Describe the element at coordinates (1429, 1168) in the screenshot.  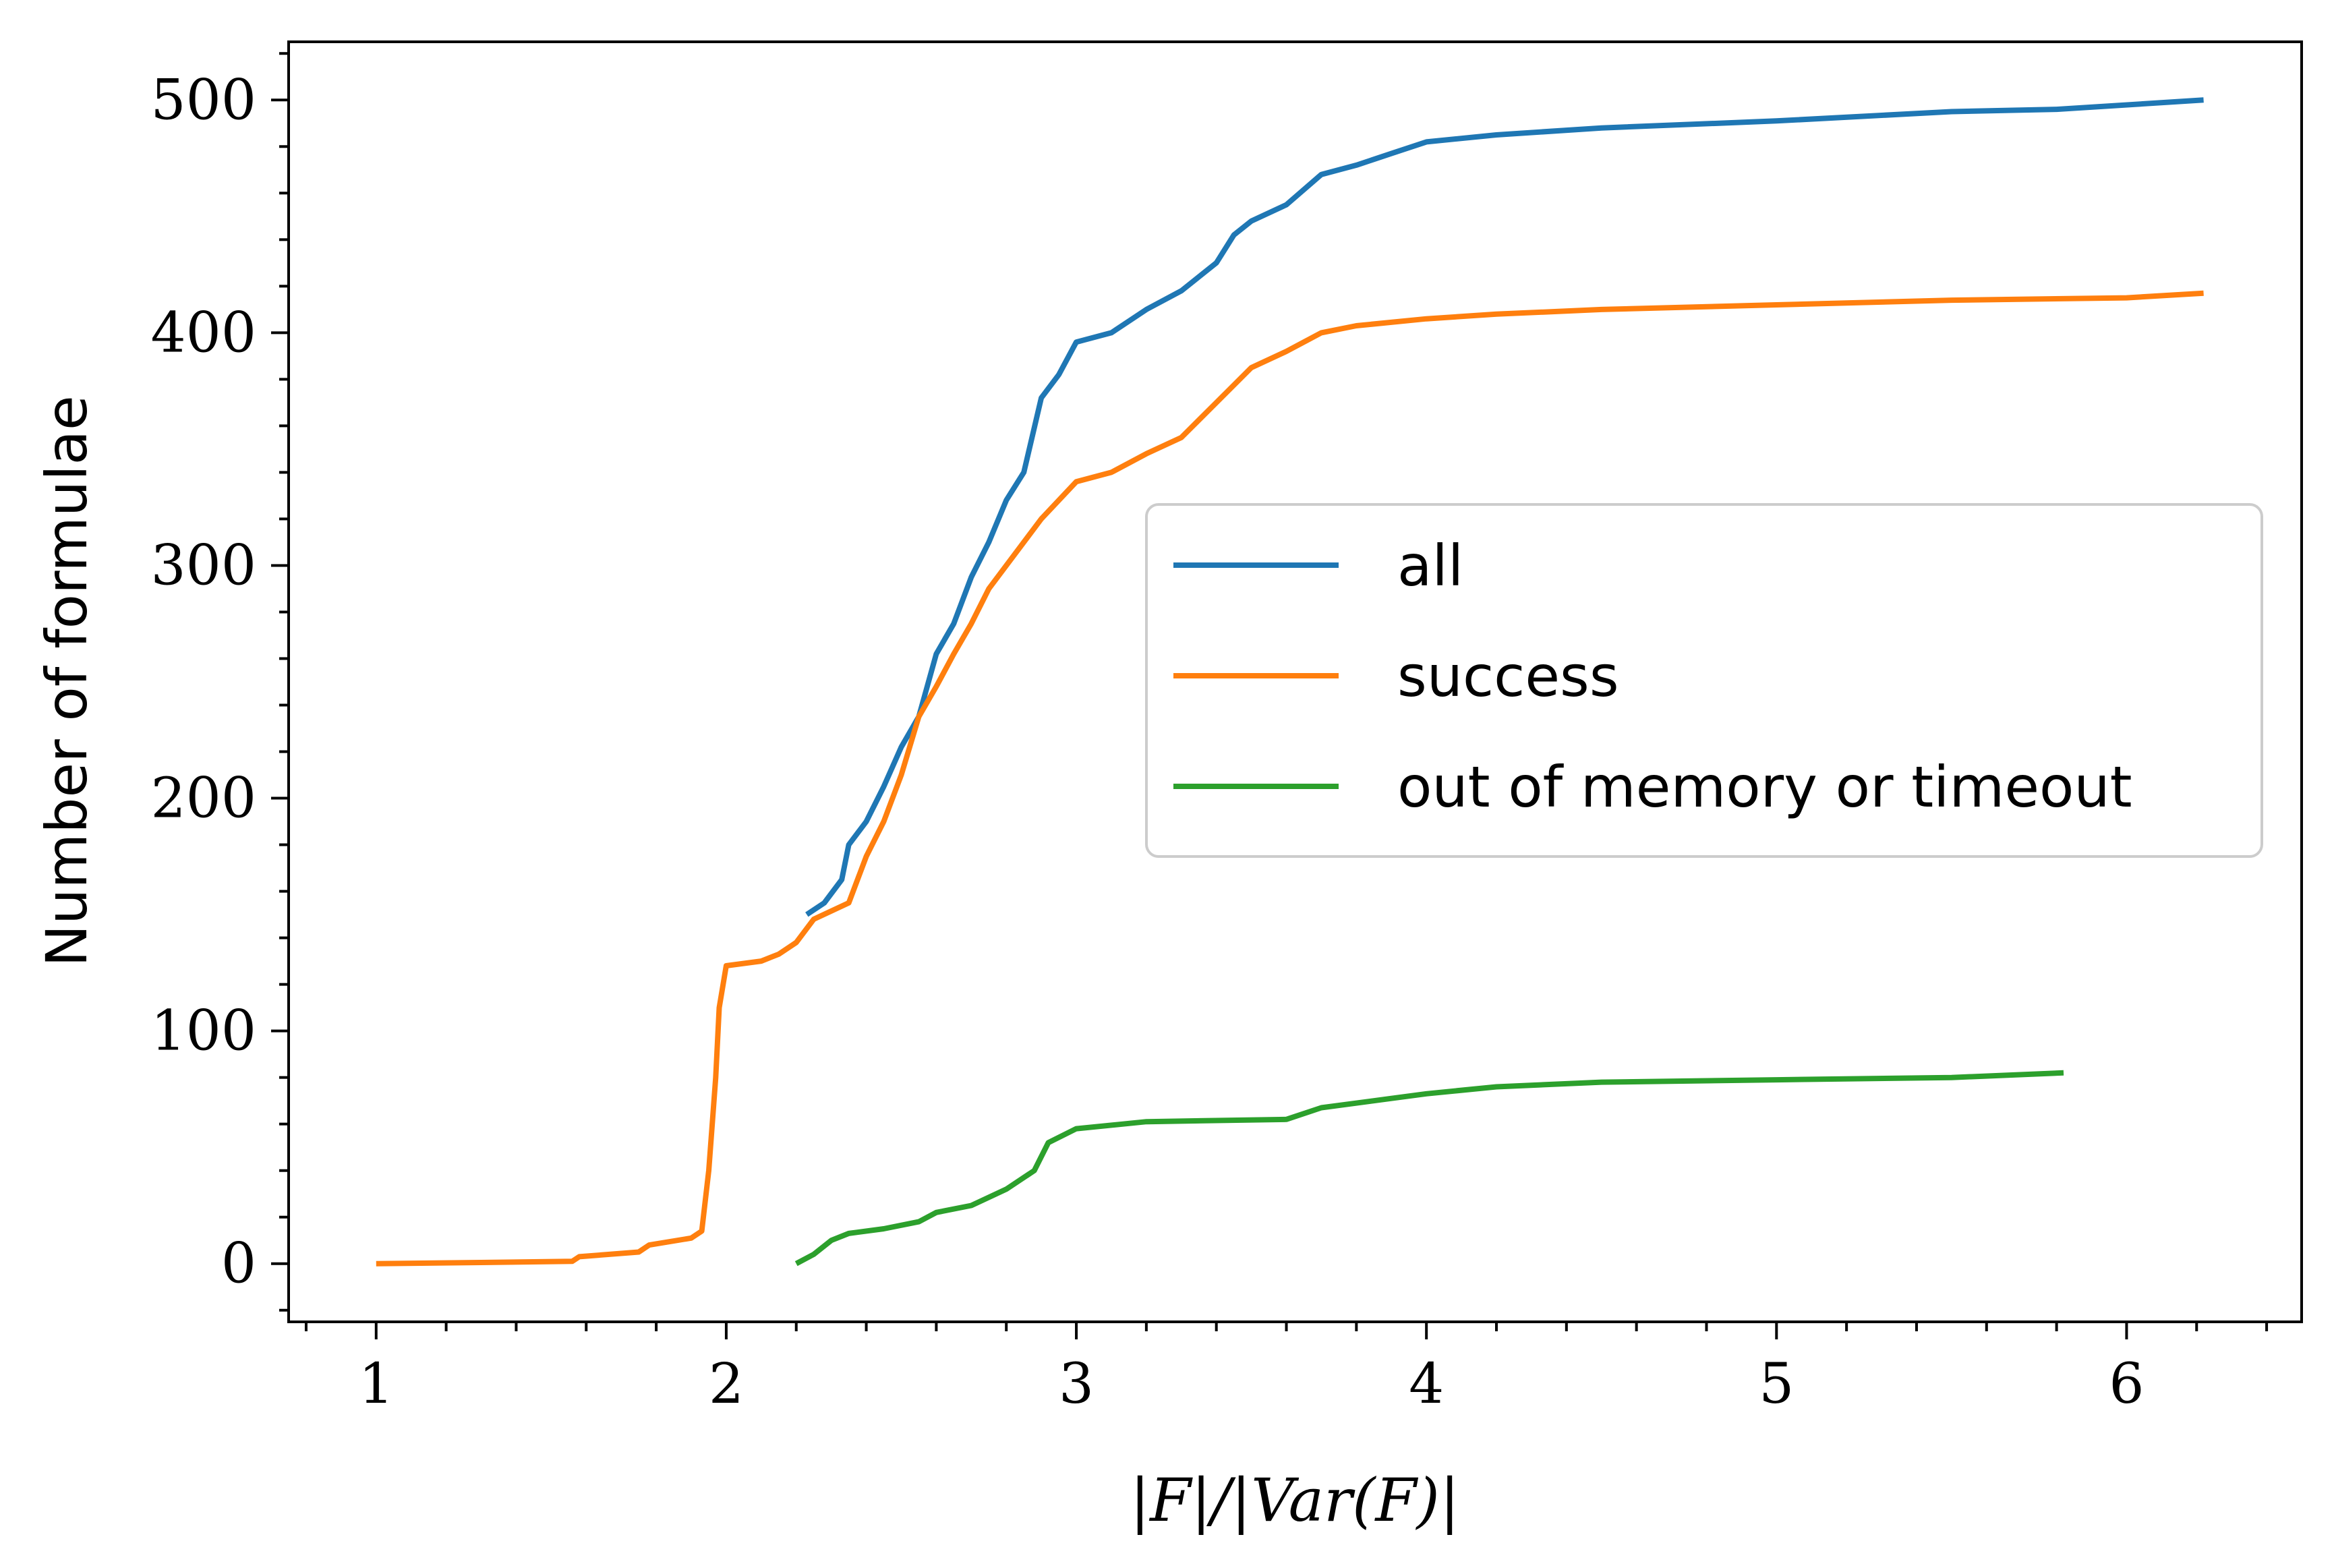
I see `series-line-out-of-memory-or-timeout` at that location.